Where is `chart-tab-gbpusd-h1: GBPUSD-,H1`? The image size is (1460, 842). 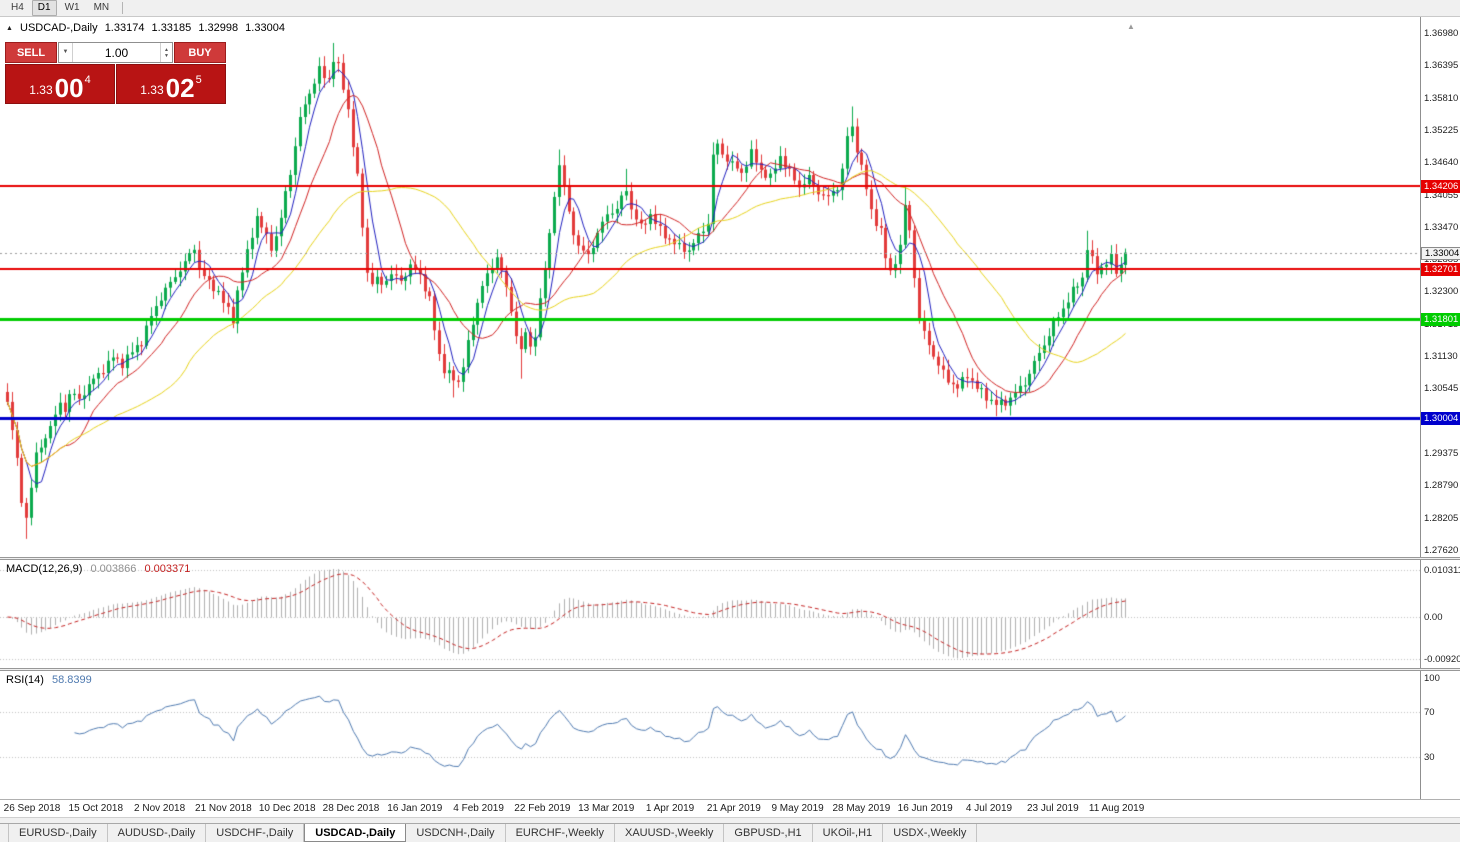
chart-tab-gbpusd-h1: GBPUSD-,H1 is located at coordinates (768, 833).